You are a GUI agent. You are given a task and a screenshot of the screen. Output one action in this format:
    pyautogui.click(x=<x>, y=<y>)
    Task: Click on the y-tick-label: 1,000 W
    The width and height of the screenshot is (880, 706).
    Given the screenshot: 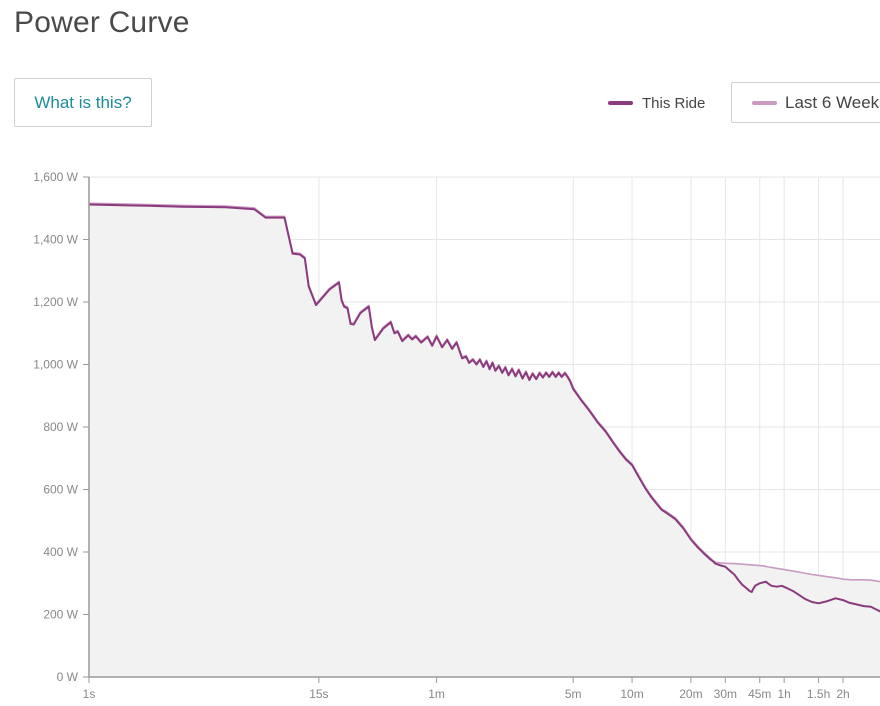 What is the action you would take?
    pyautogui.click(x=55, y=365)
    